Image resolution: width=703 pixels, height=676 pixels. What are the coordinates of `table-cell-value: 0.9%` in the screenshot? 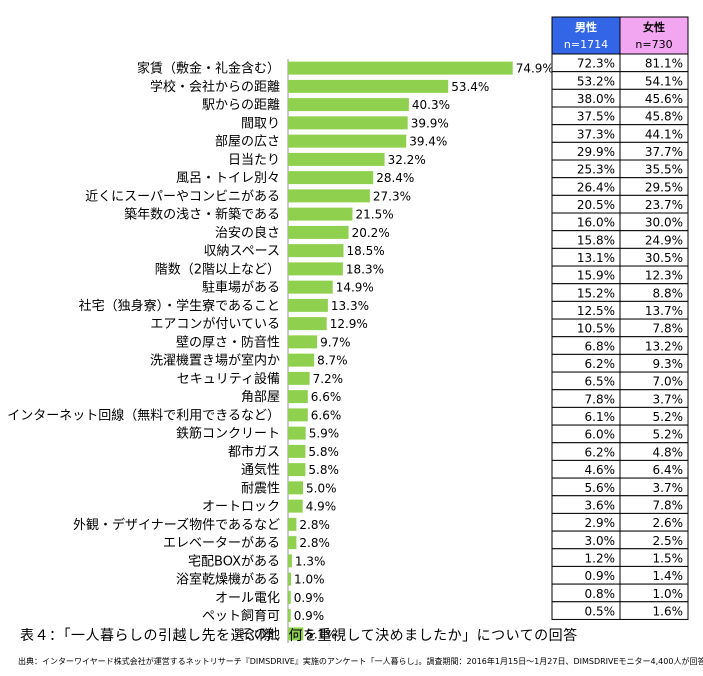 It's located at (600, 576).